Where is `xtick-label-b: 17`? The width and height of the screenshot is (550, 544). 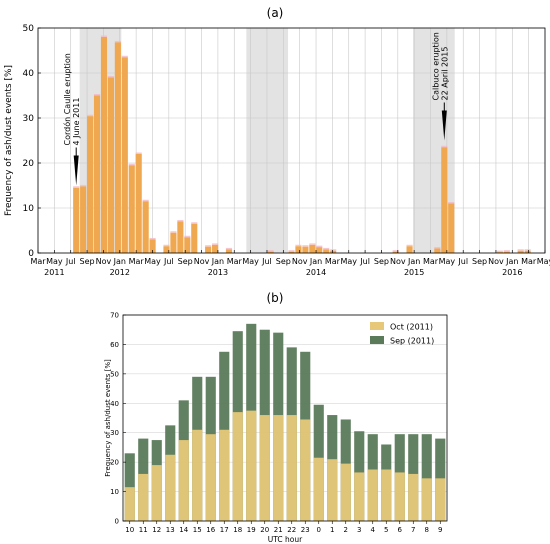 xtick-label-b: 17 is located at coordinates (224, 530).